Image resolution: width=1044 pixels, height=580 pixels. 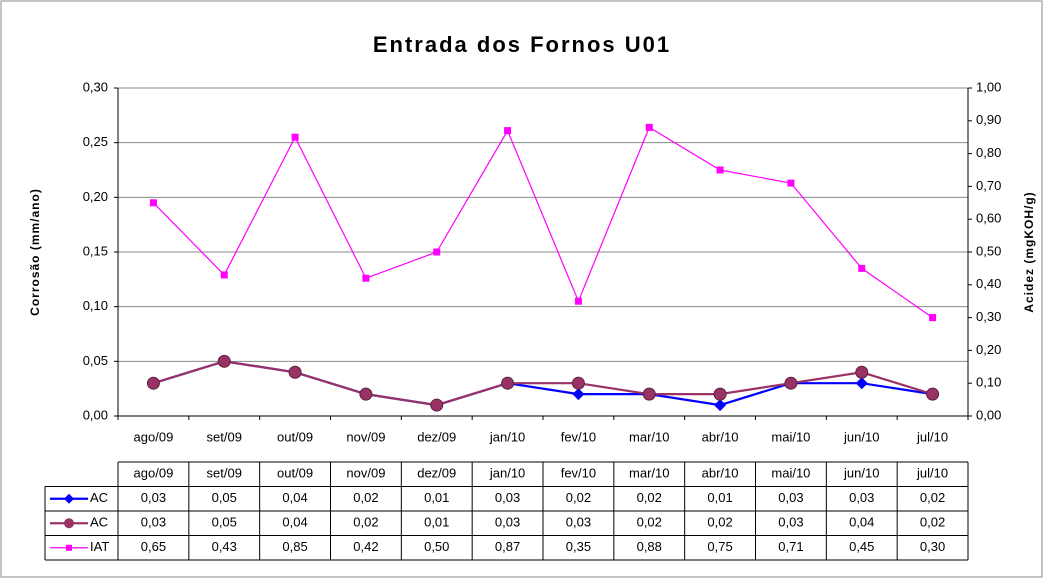 What do you see at coordinates (507, 473) in the screenshot?
I see `table-header: jan/10` at bounding box center [507, 473].